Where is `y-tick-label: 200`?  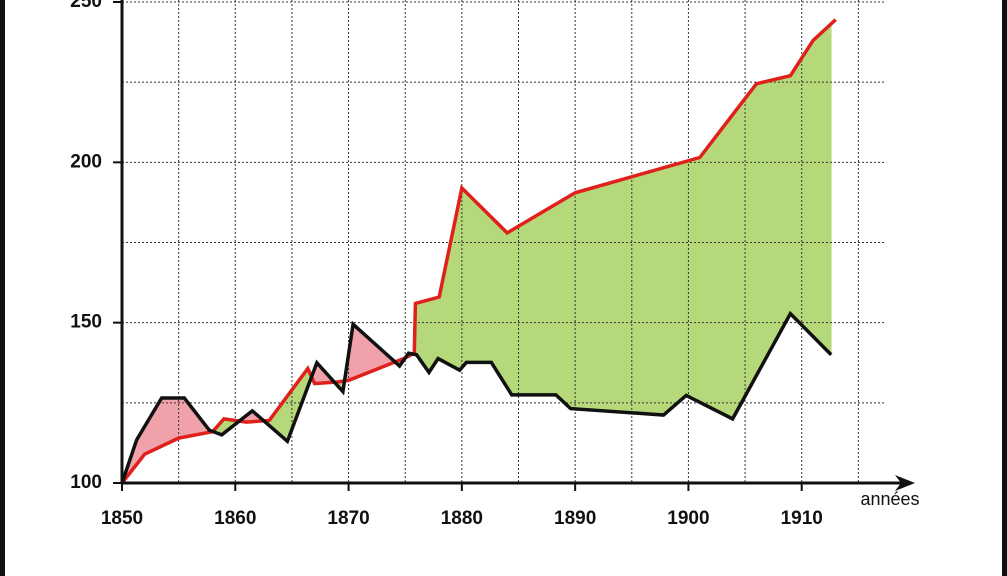 y-tick-label: 200 is located at coordinates (86, 161).